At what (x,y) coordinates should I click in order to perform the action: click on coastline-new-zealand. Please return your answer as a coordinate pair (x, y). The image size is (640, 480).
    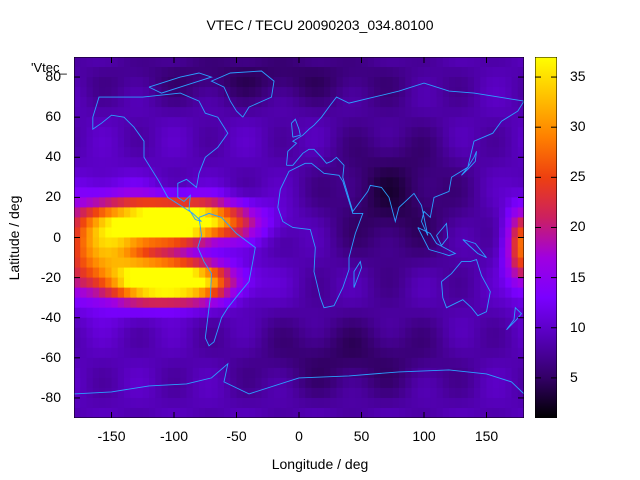
    Looking at the image, I should click on (514, 318).